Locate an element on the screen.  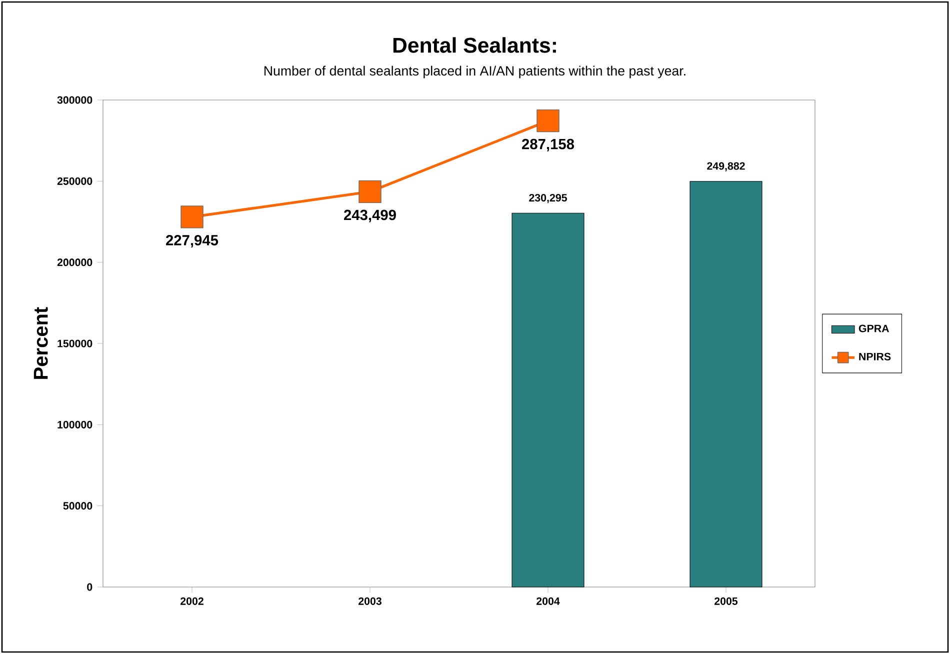
data-label: 230,295 is located at coordinates (548, 199).